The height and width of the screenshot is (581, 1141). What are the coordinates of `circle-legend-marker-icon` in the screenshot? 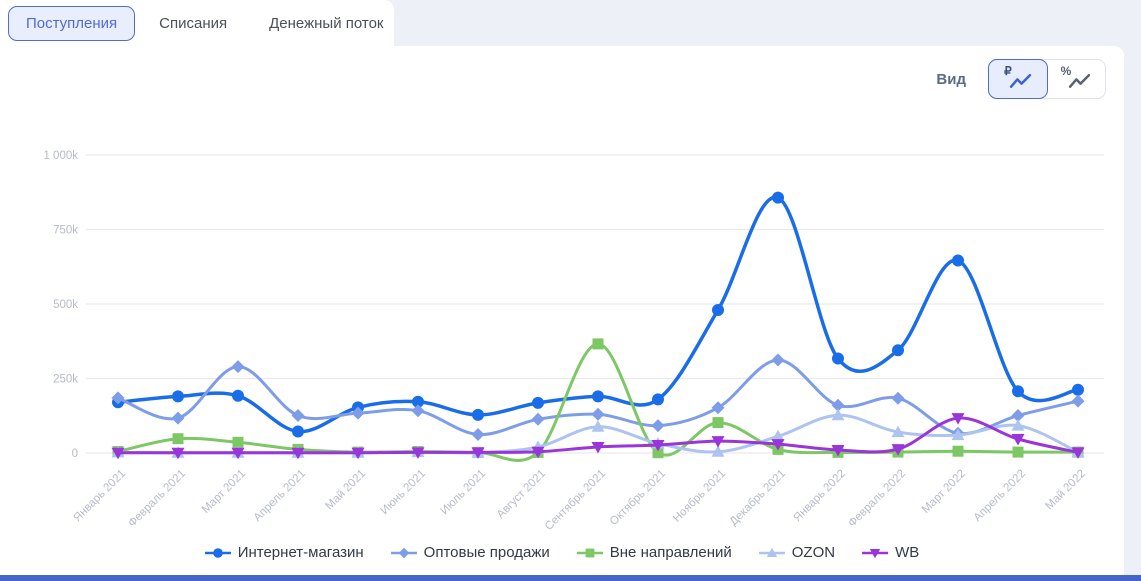 It's located at (217, 552).